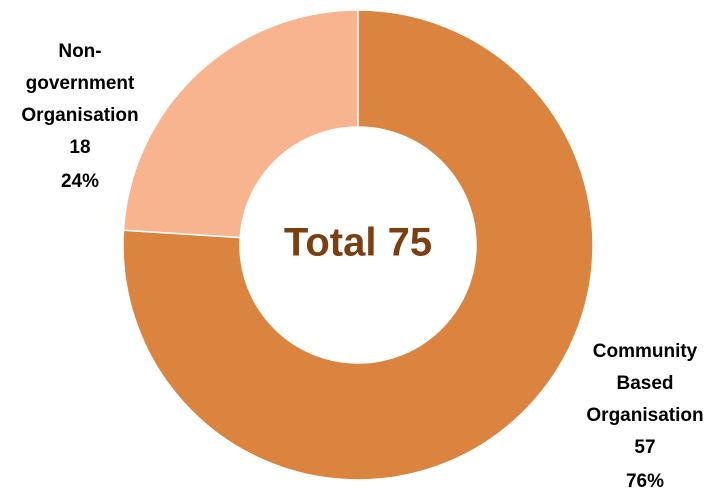  I want to click on slice-label: Community, so click(645, 351).